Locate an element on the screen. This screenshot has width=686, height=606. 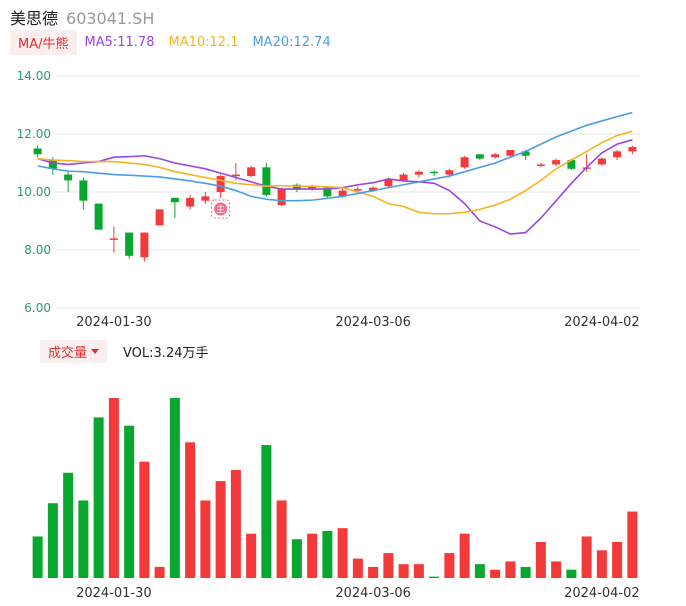
caret-down-icon is located at coordinates (95, 351).